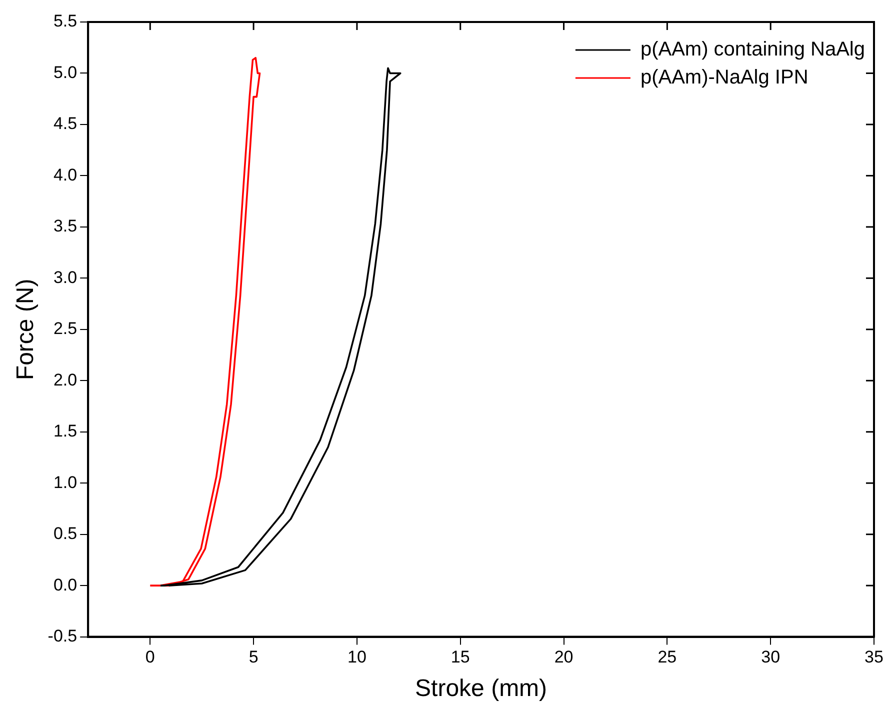 This screenshot has height=718, width=896. What do you see at coordinates (356, 657) in the screenshot?
I see `x-tick-label: 10` at bounding box center [356, 657].